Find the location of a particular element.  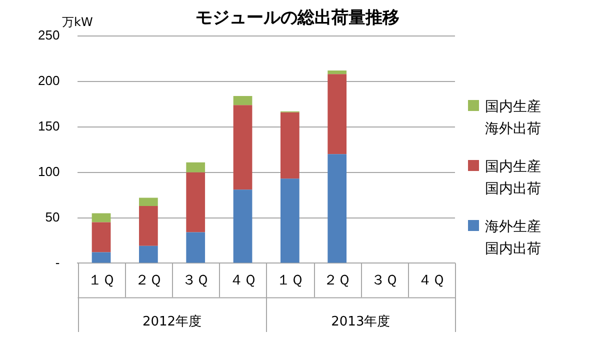

legend-label: 国内生産海外出荷 is located at coordinates (513, 118).